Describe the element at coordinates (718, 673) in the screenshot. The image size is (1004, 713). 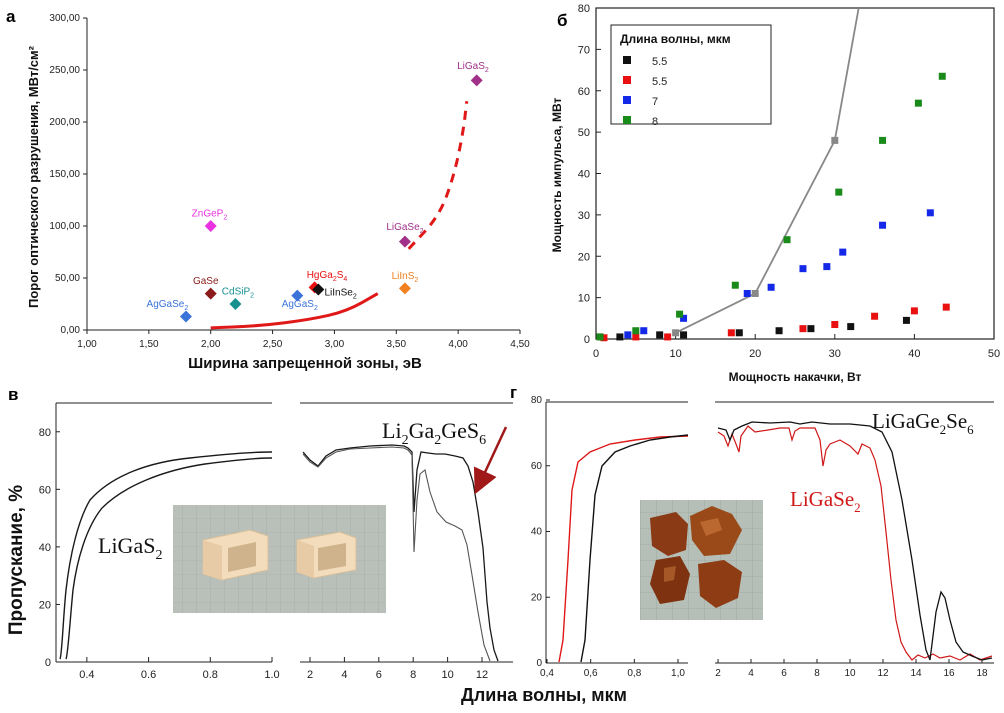
I see `chart-g-xtick-label: 2` at that location.